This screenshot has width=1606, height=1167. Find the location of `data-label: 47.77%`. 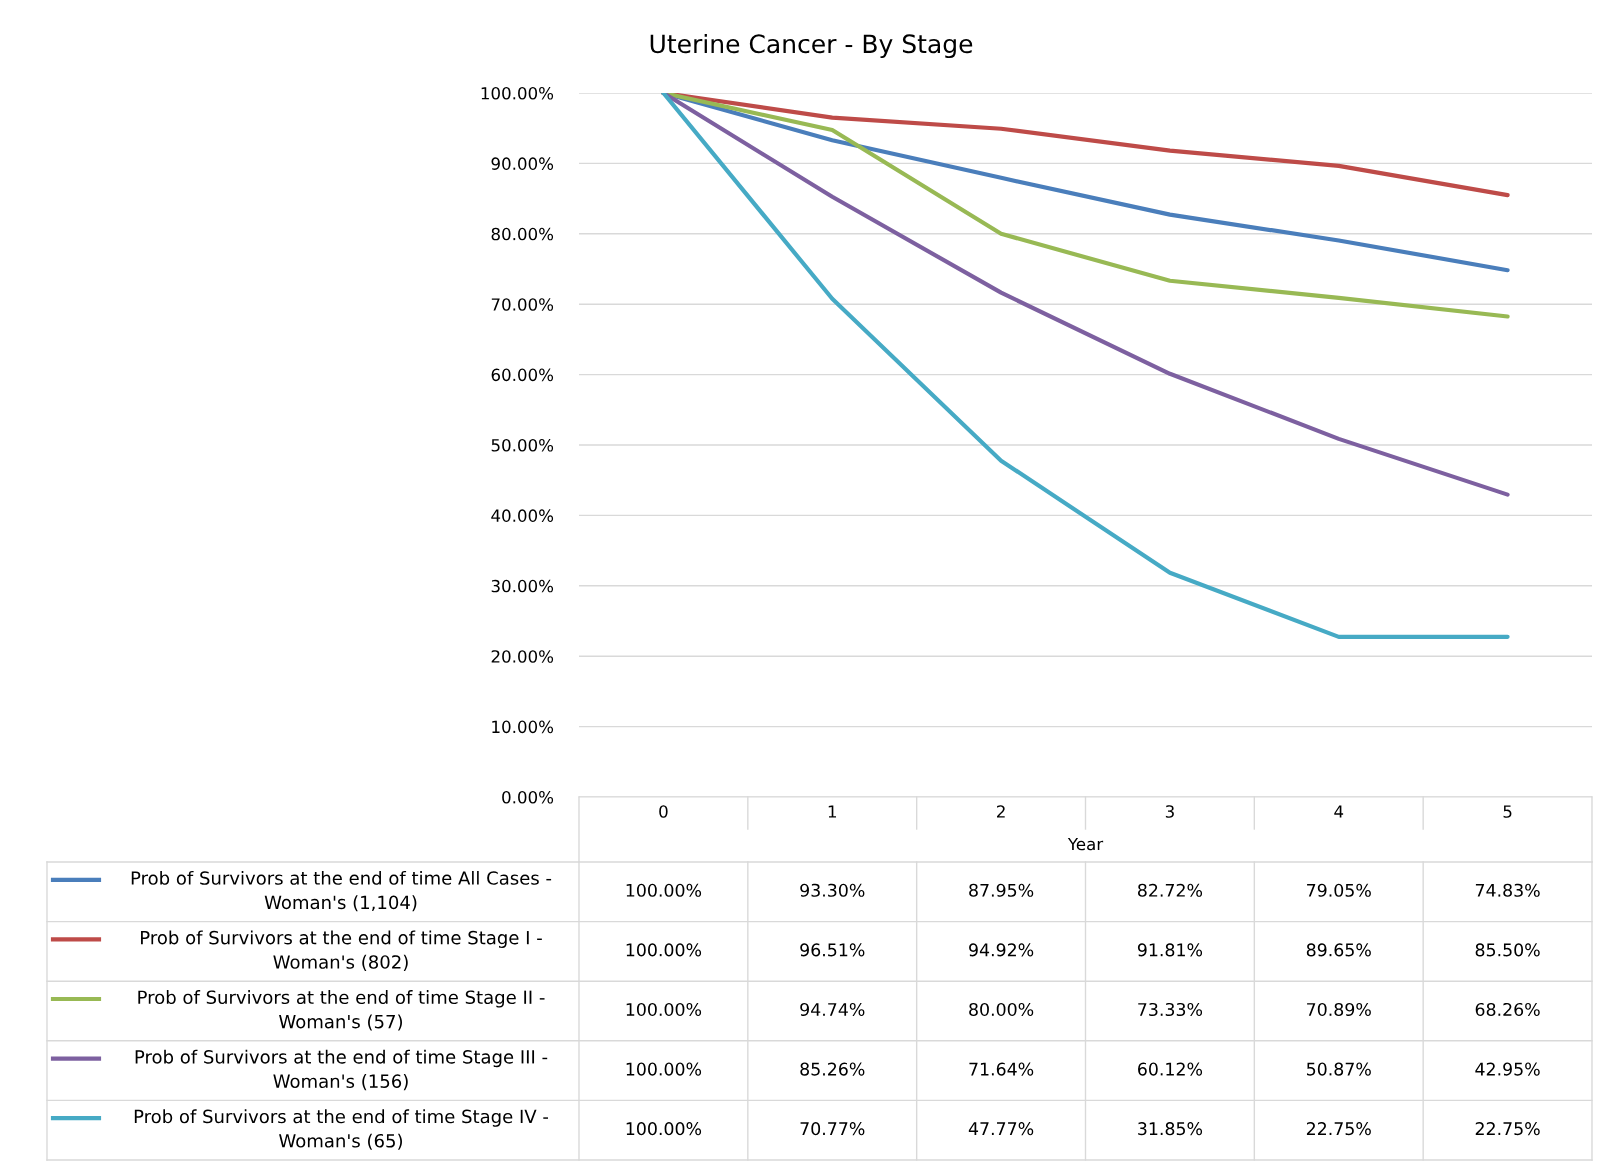

data-label: 47.77% is located at coordinates (1001, 1129).